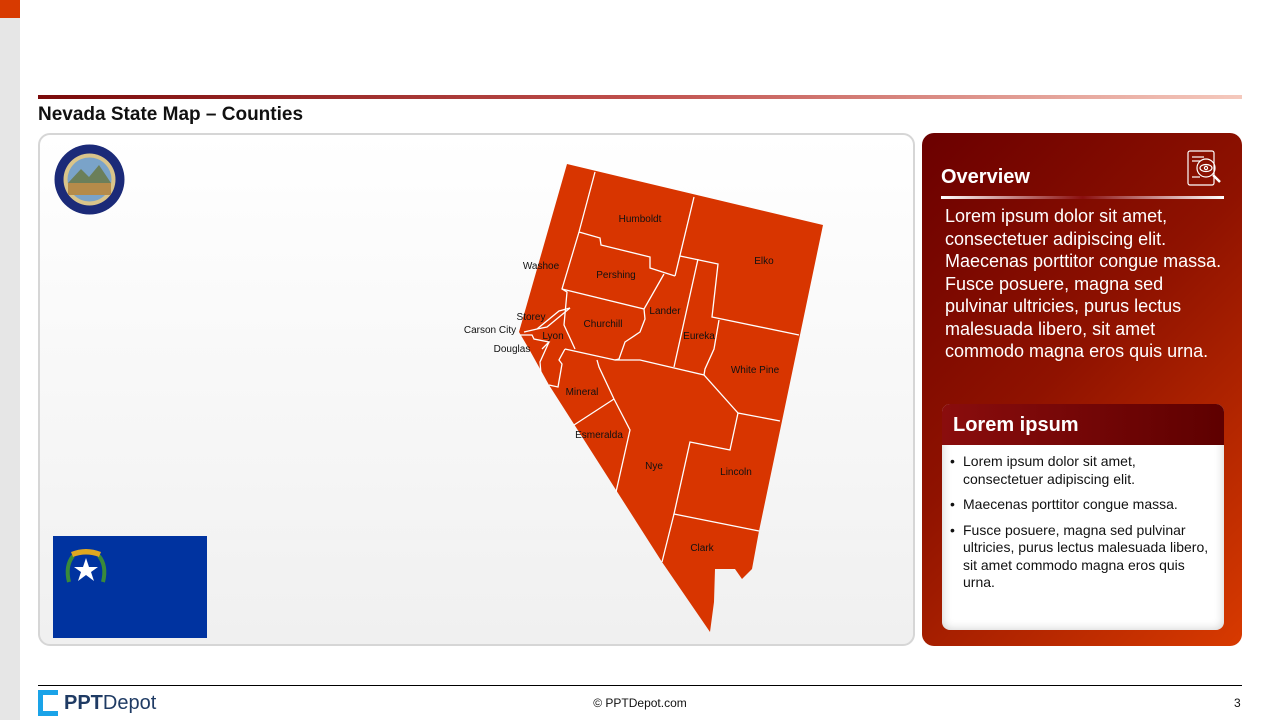  I want to click on county-label-lander: Lander, so click(665, 311).